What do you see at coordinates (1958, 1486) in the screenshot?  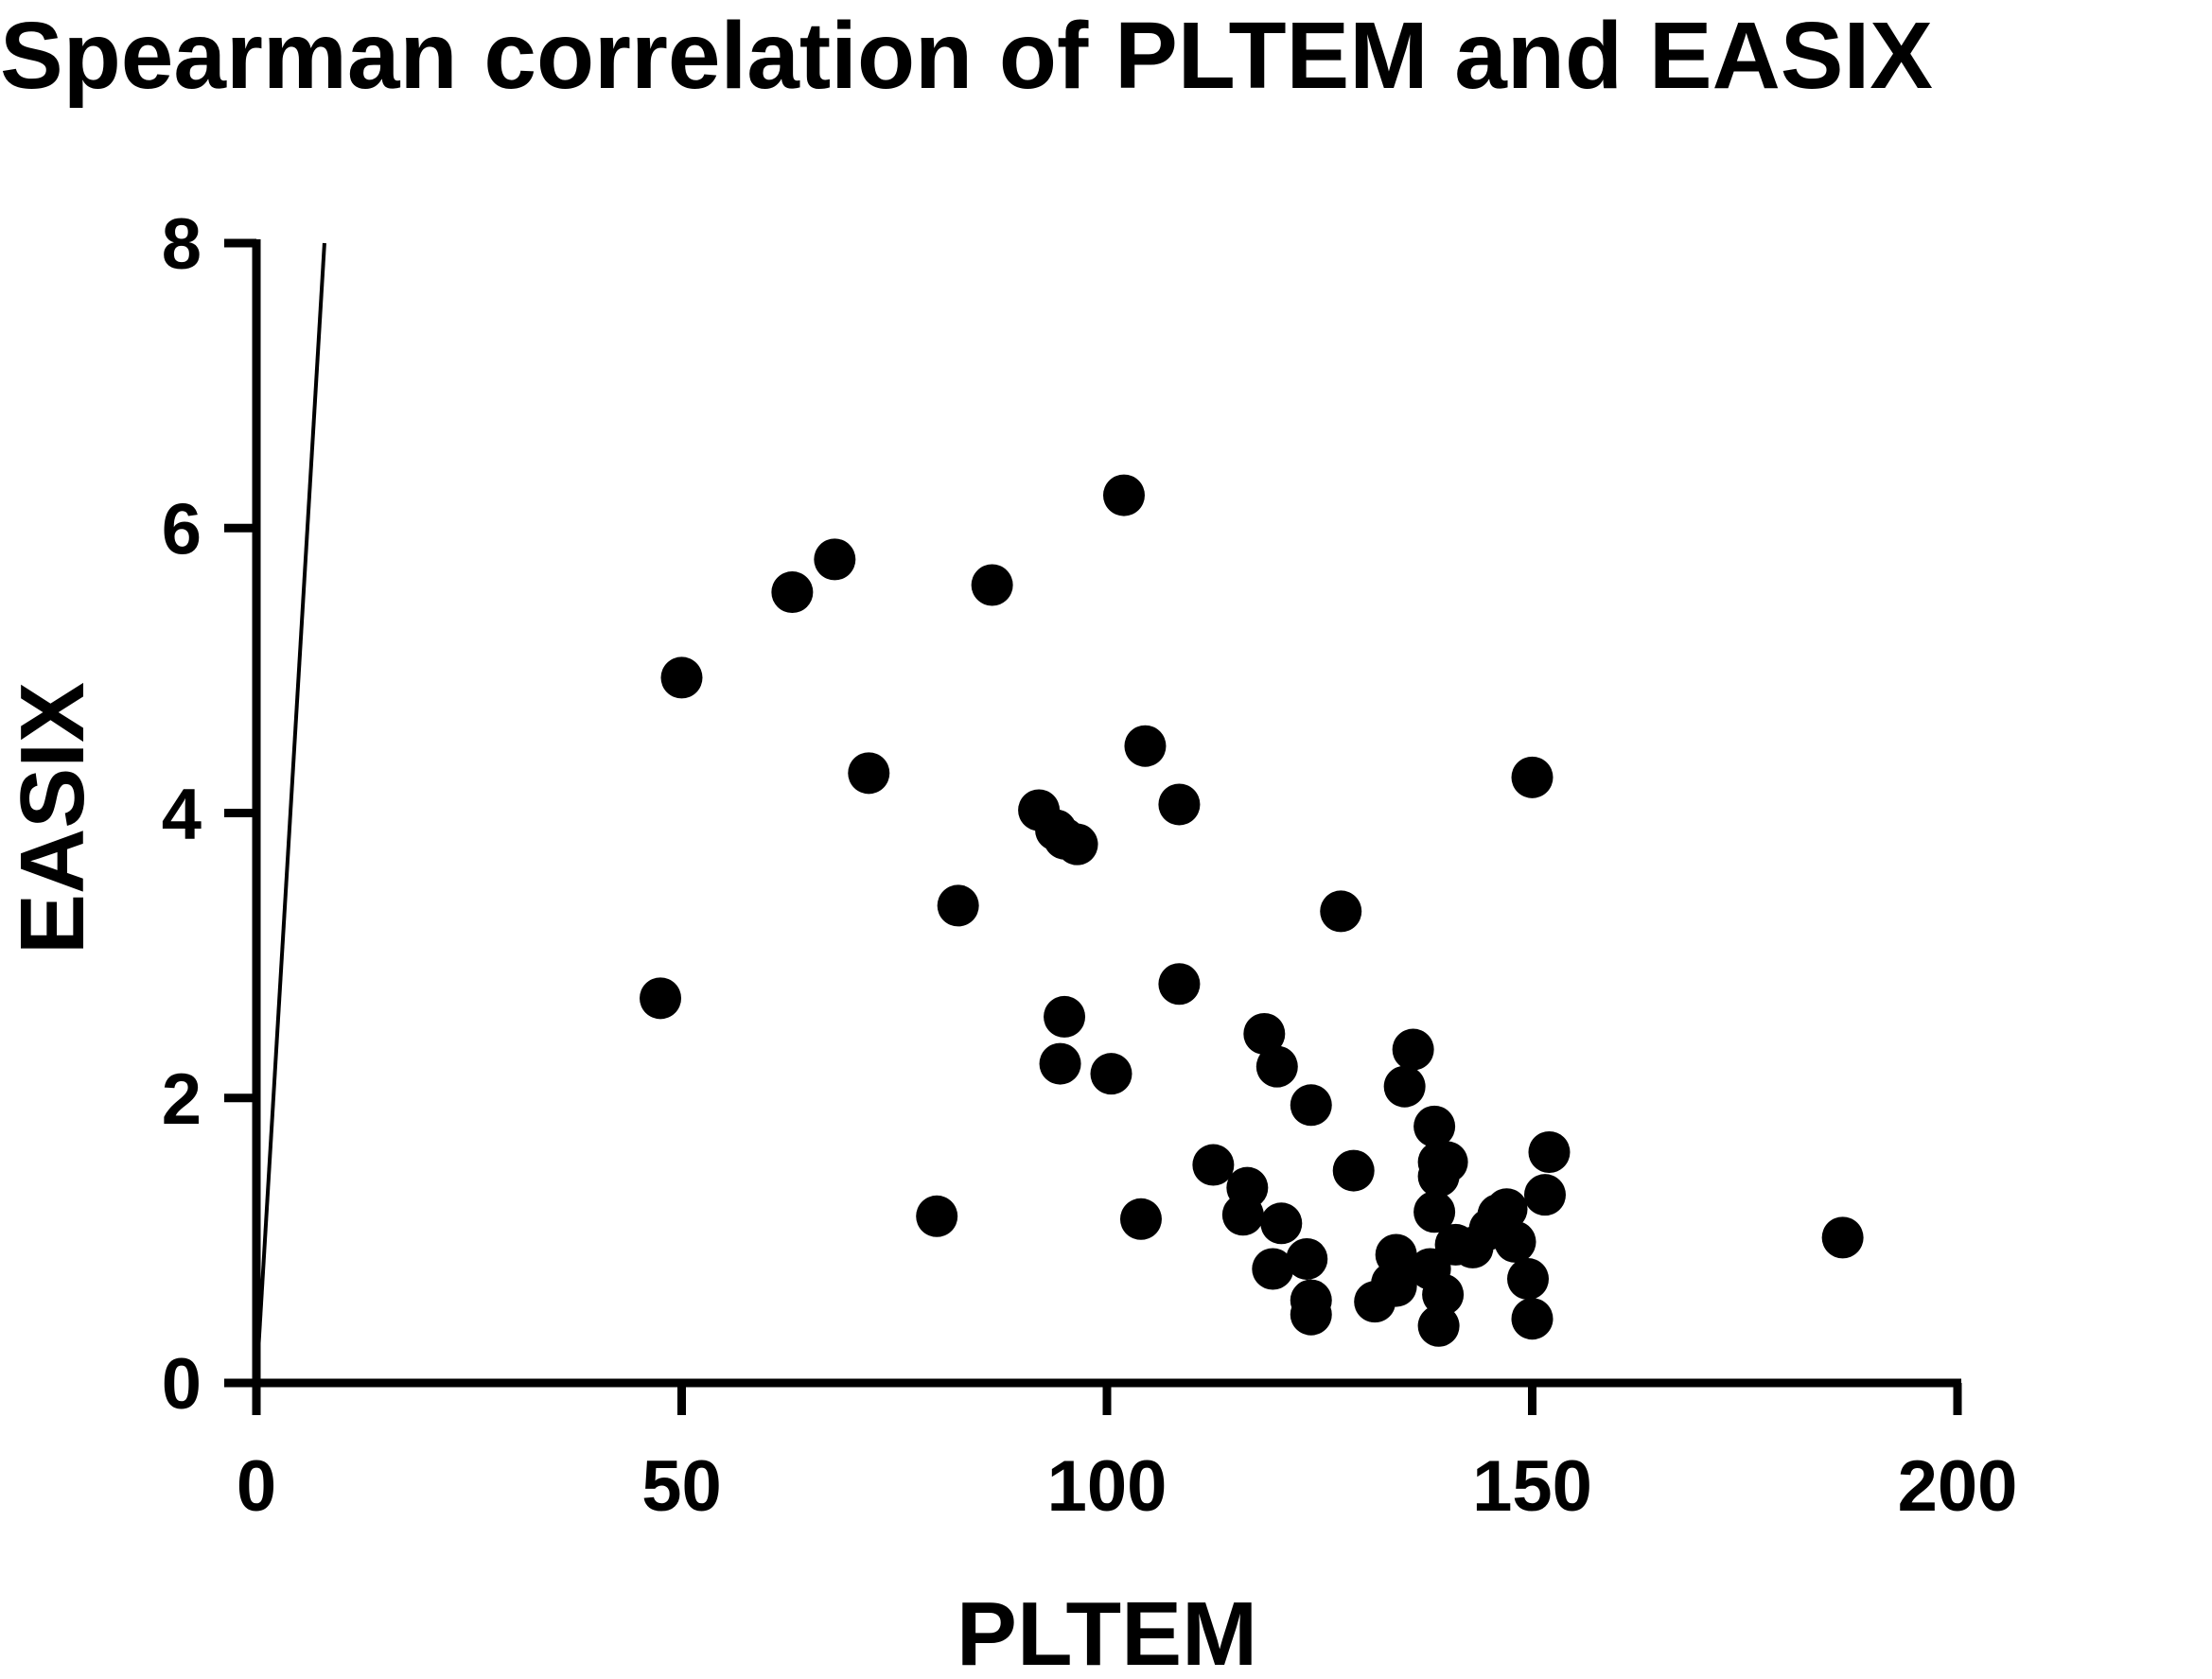 I see `x-tick-label: 200` at bounding box center [1958, 1486].